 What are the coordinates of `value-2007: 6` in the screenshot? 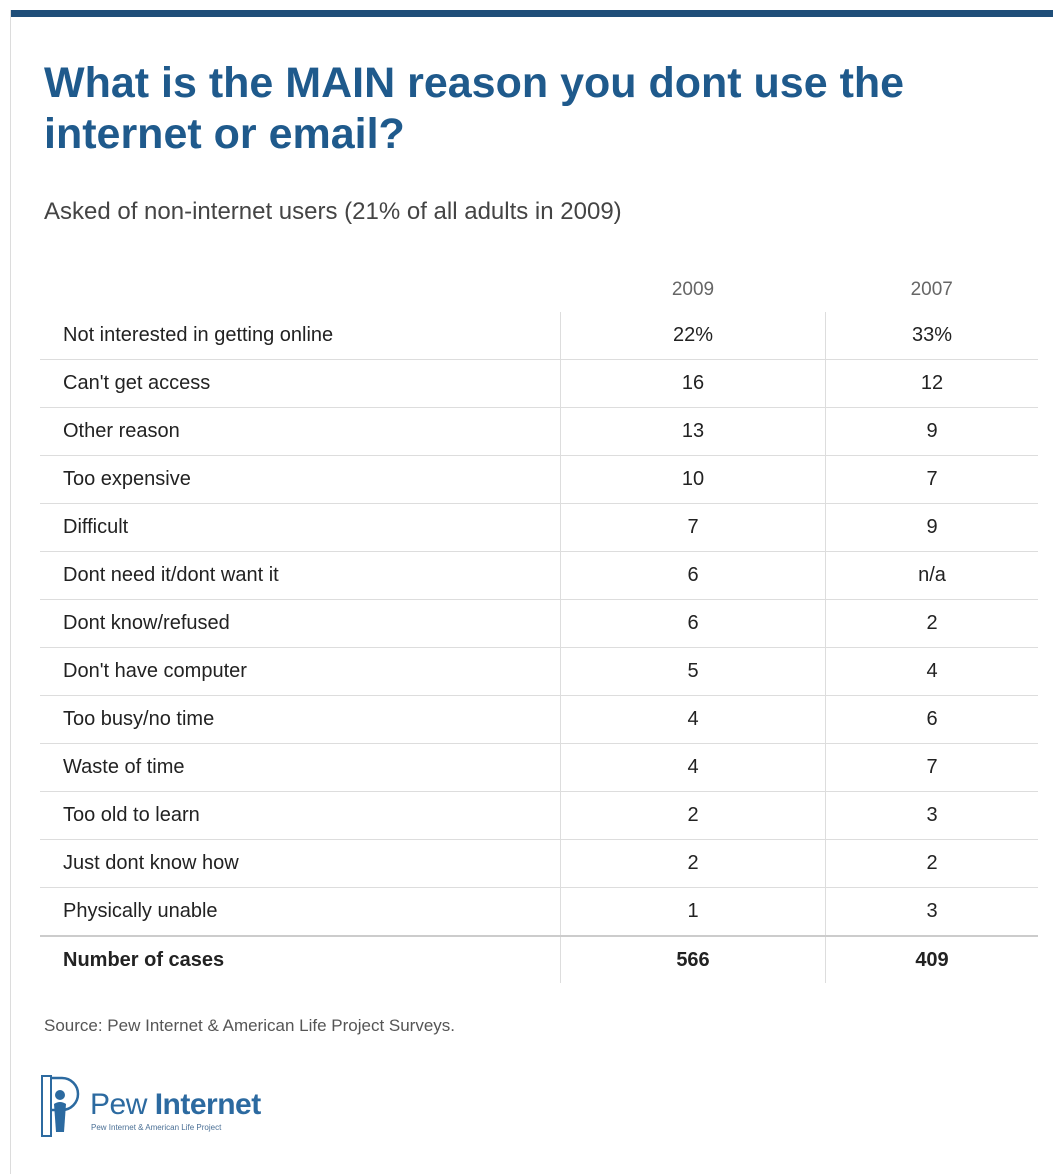 It's located at (931, 719).